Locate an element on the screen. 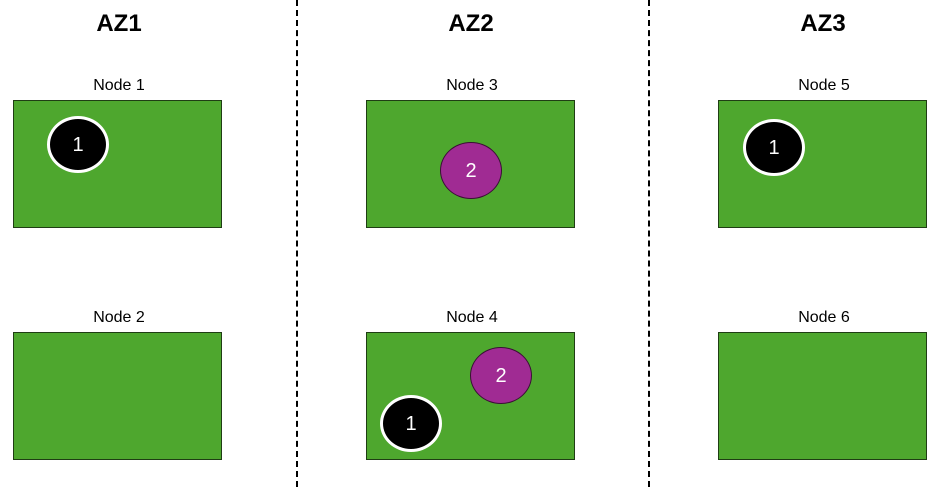 The height and width of the screenshot is (487, 940). node-6-label: Node 6 is located at coordinates (824, 317).